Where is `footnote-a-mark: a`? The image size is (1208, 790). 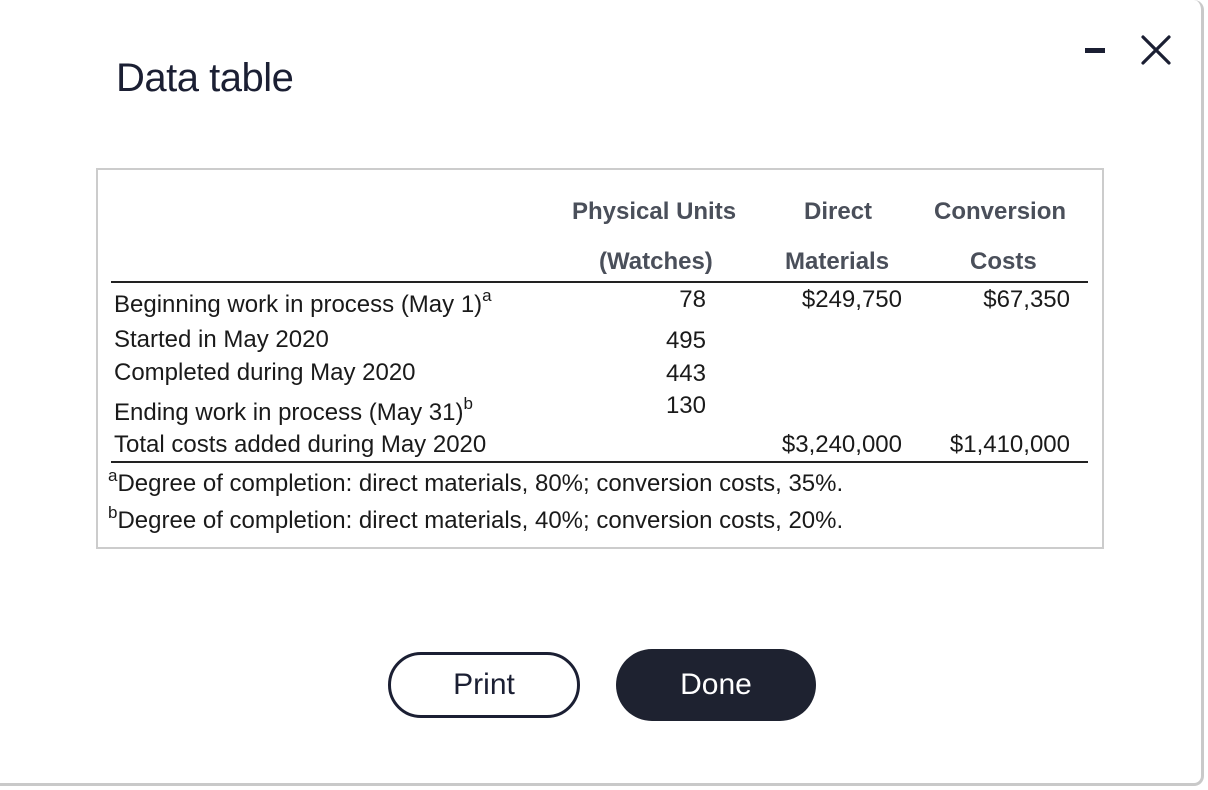
footnote-a-mark: a is located at coordinates (113, 475).